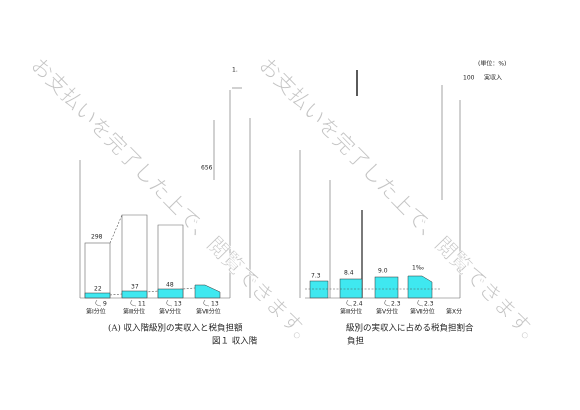 This screenshot has height=410, width=580. What do you see at coordinates (316, 276) in the screenshot?
I see `value-label: 7.3` at bounding box center [316, 276].